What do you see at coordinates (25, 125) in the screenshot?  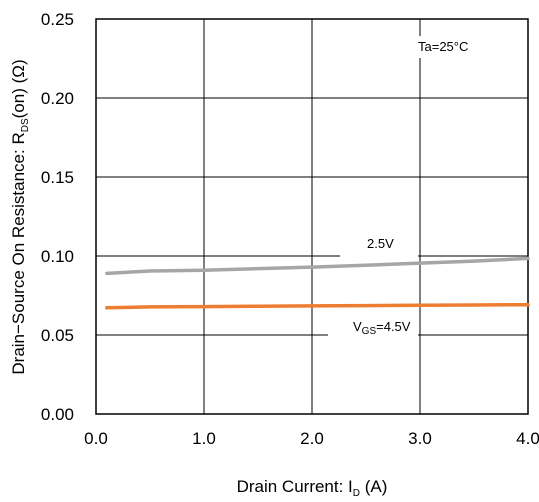 I see `y-axis-title-sub: DS` at bounding box center [25, 125].